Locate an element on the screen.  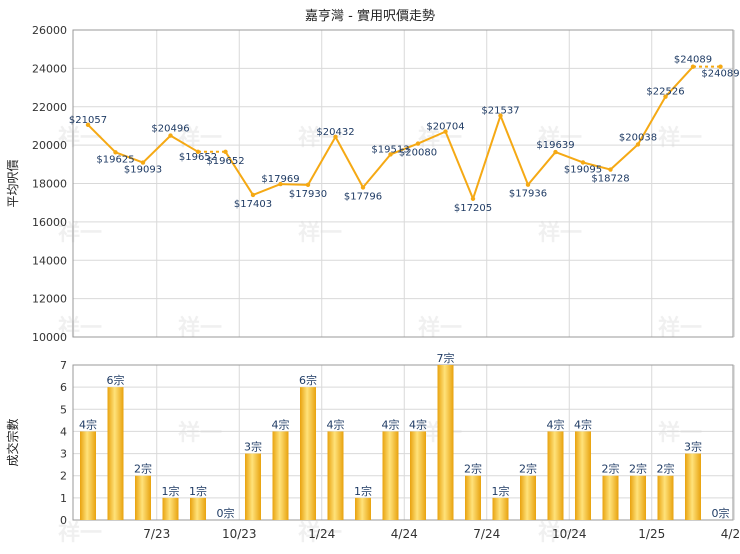
price-data-label: $19625 is located at coordinates (115, 159).